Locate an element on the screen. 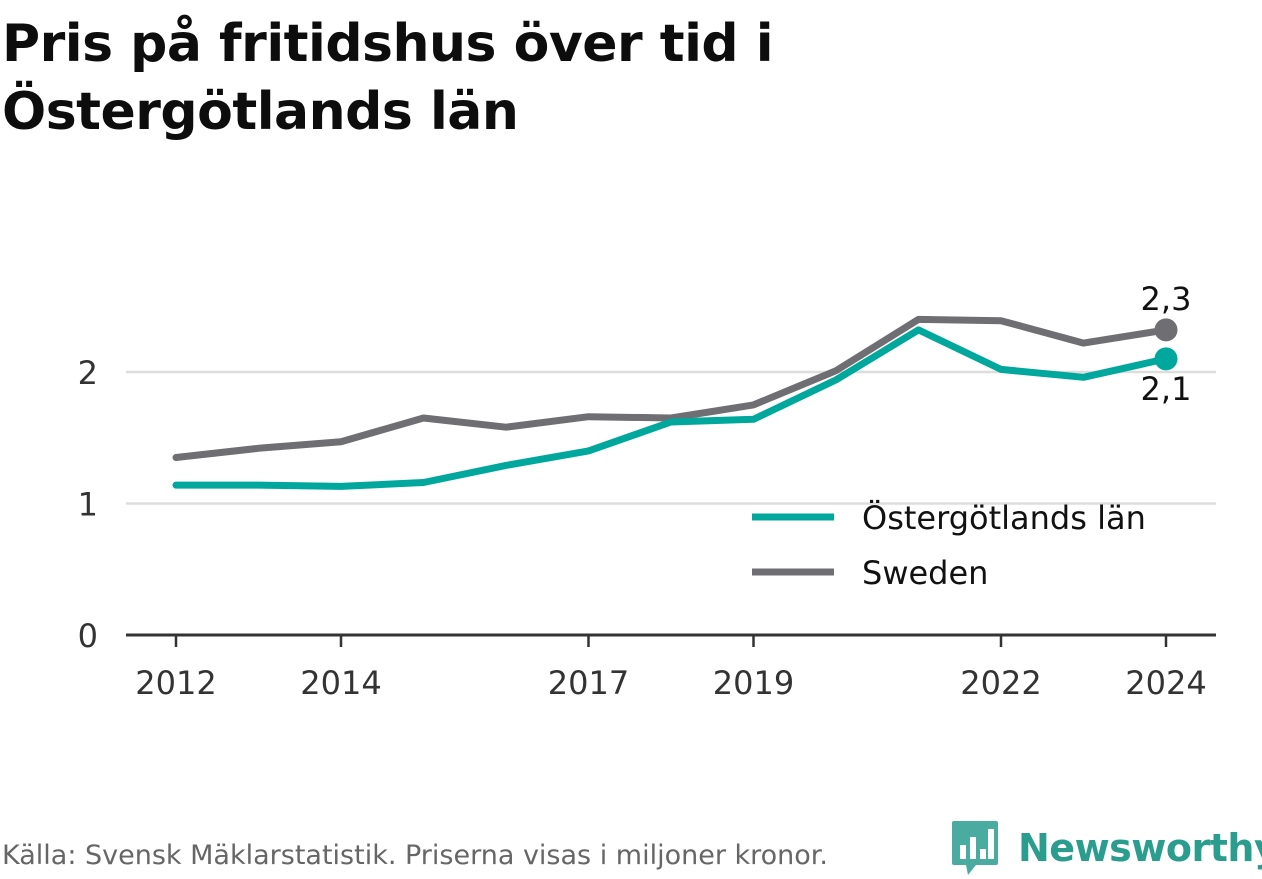  x-tick-label-2014: 2014 is located at coordinates (340, 683).